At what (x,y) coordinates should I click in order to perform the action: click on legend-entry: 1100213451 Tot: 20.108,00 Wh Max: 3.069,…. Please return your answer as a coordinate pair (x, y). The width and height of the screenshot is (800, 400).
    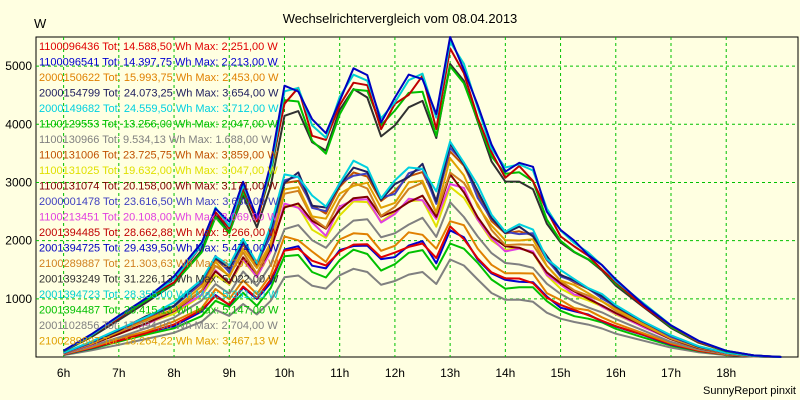
    Looking at the image, I should click on (158, 218).